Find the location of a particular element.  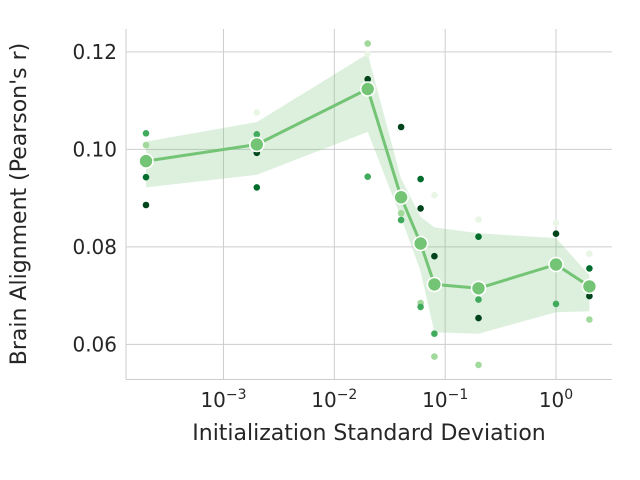

x-tick-label: 10⁰ is located at coordinates (556, 399).